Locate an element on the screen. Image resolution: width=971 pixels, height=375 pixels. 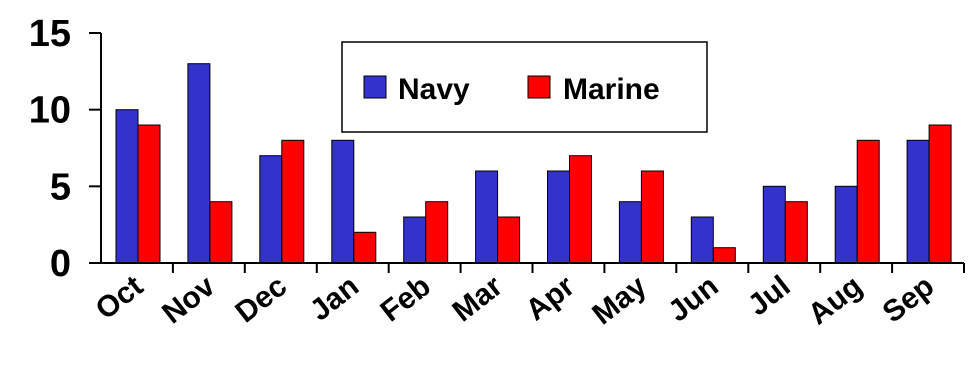
legend: Navy Marine is located at coordinates (524, 87).